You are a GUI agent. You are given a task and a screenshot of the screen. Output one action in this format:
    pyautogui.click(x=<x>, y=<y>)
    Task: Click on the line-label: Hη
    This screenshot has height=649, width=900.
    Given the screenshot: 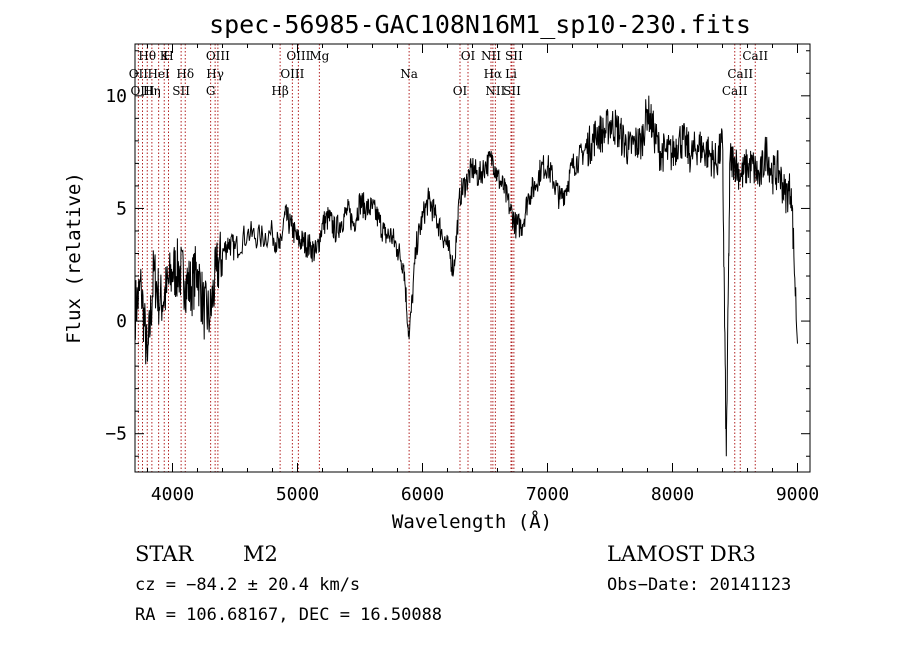 What is the action you would take?
    pyautogui.click(x=152, y=91)
    